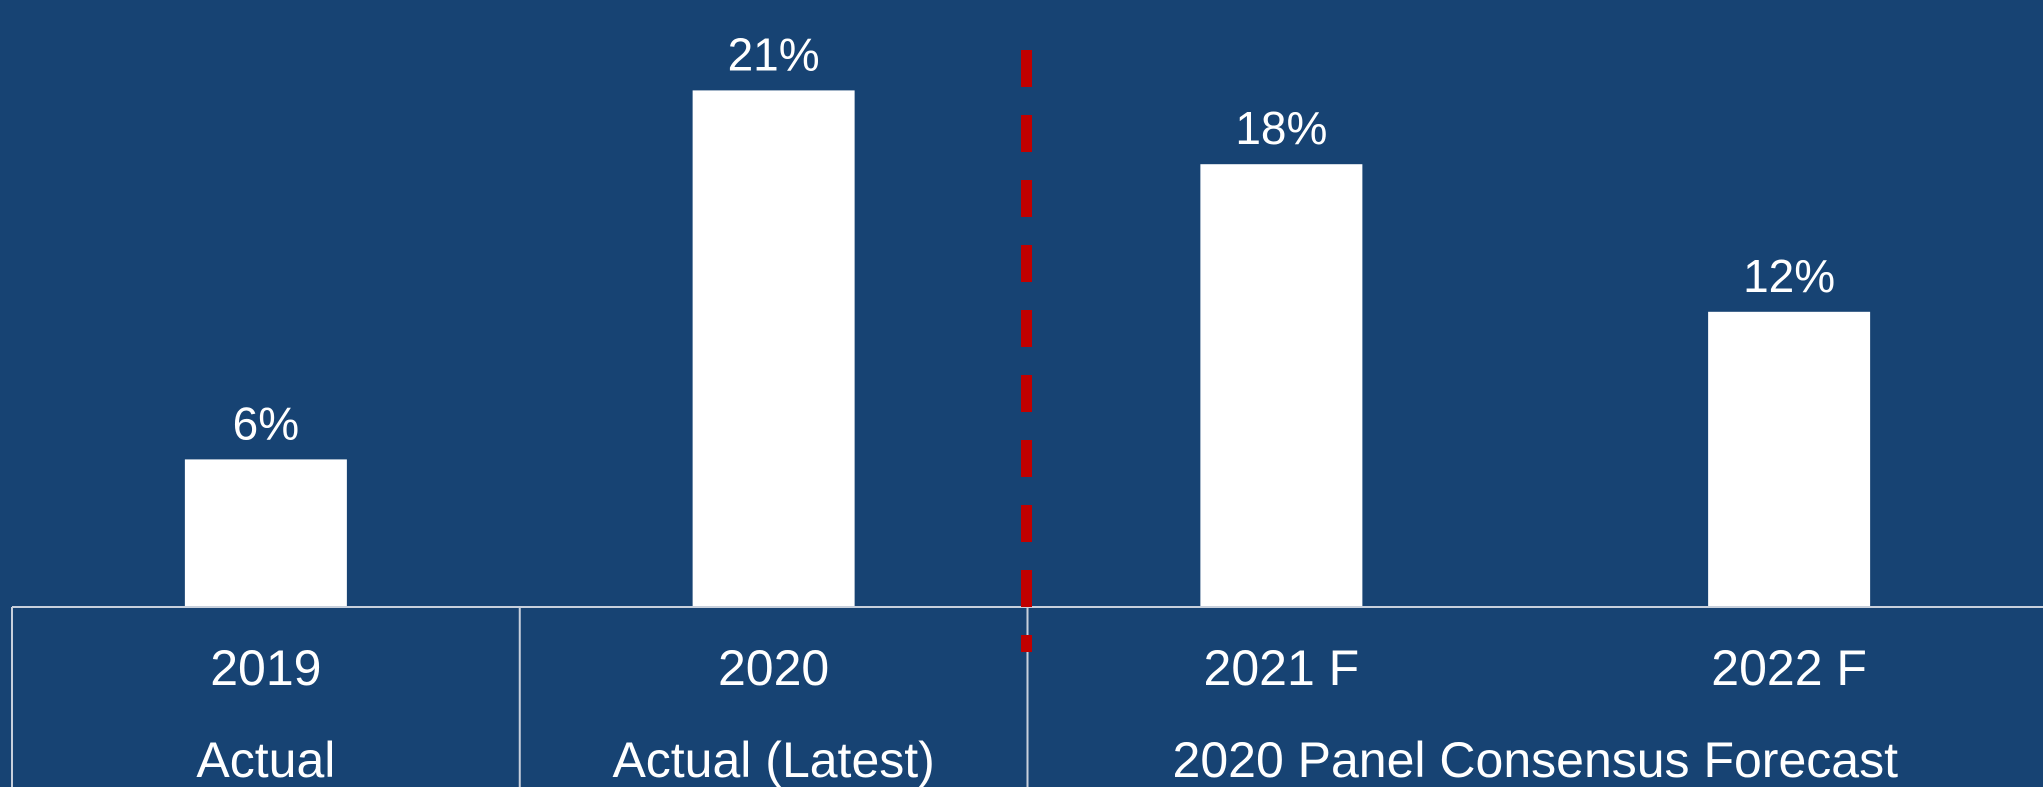  What do you see at coordinates (773, 348) in the screenshot?
I see `bar-2020` at bounding box center [773, 348].